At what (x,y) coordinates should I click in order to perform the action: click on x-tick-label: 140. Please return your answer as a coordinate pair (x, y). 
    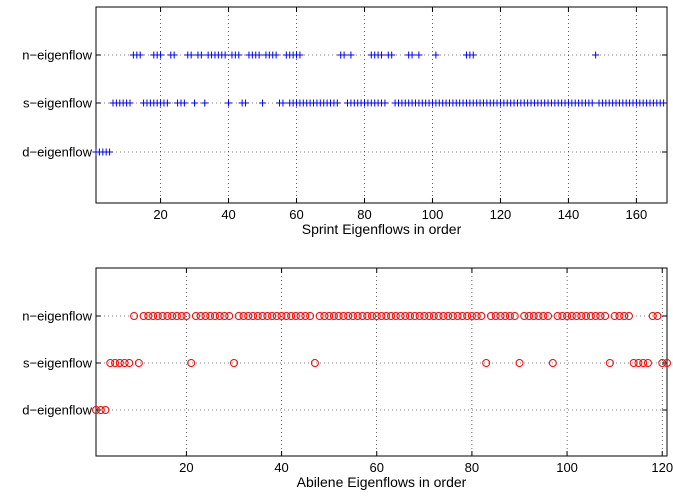
    Looking at the image, I should click on (569, 214).